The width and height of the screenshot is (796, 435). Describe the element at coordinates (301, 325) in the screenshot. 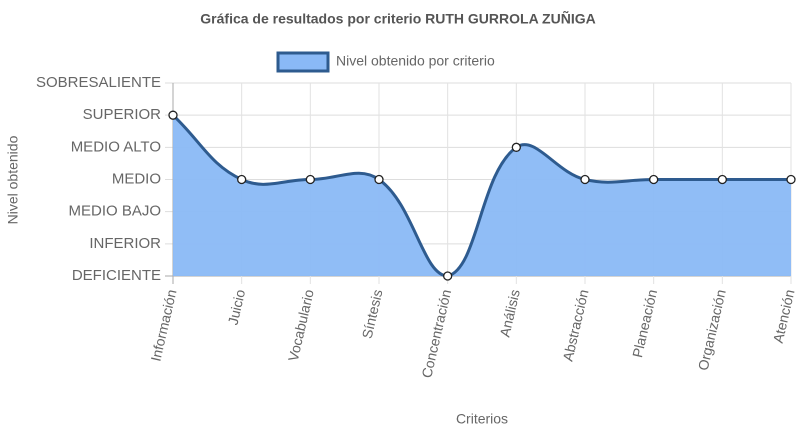

I see `x-tick-label: Vocabulario` at that location.